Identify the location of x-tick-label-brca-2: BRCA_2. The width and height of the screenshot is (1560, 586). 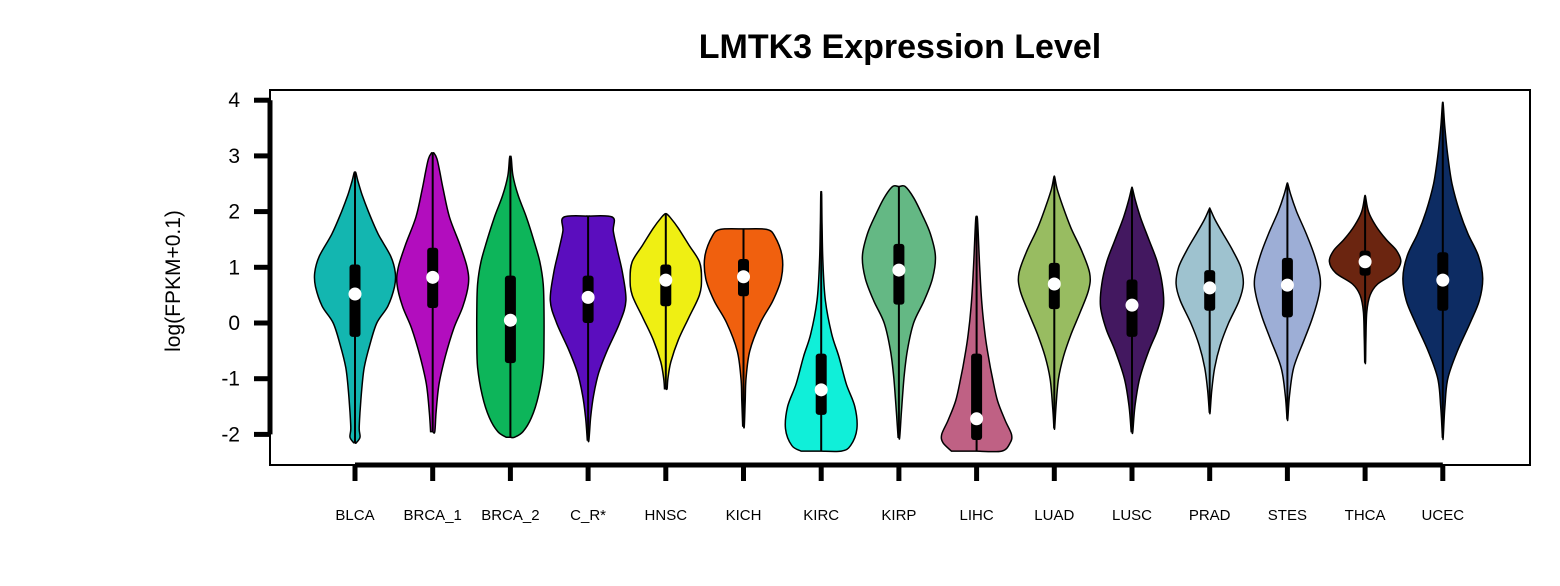
(510, 515).